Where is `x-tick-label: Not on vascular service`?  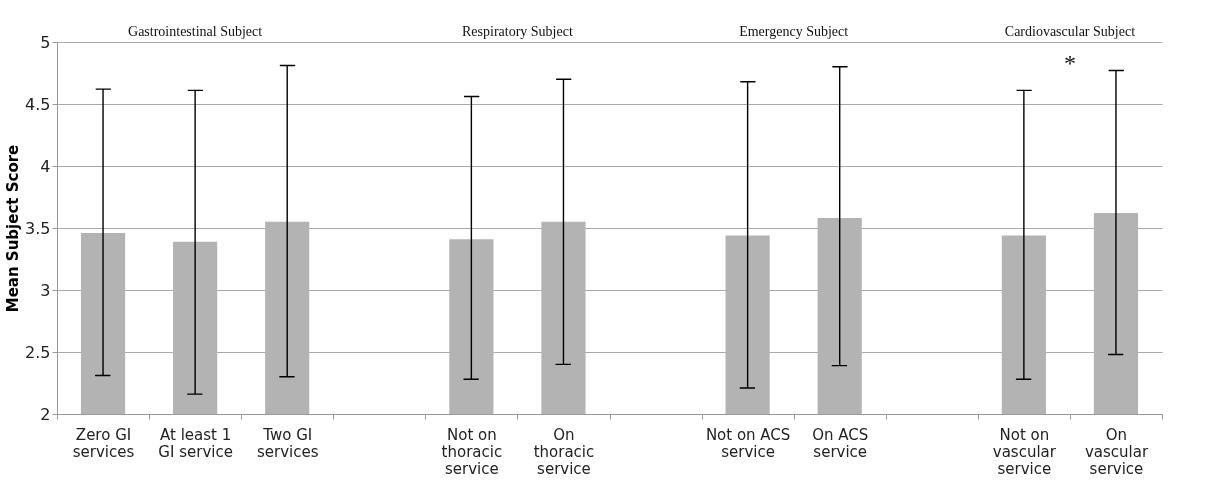
x-tick-label: Not on vascular service is located at coordinates (1024, 451).